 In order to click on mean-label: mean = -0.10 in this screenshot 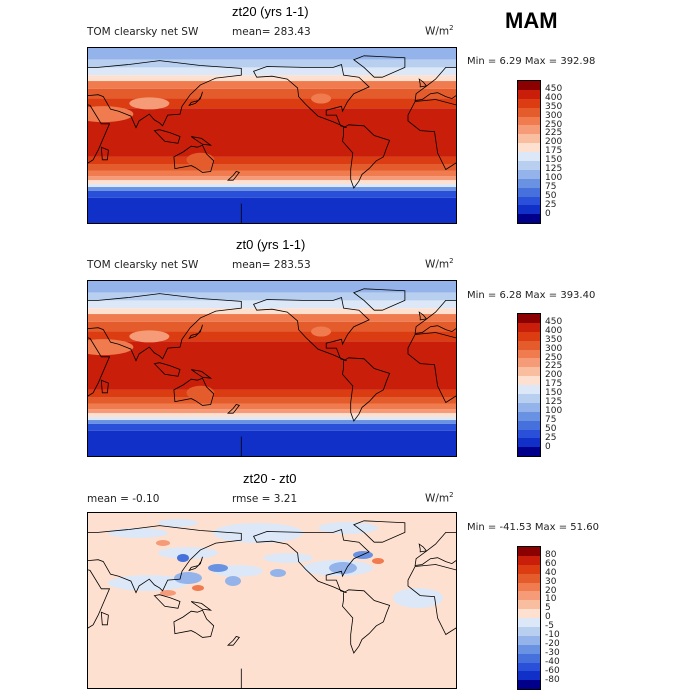, I will do `click(123, 499)`.